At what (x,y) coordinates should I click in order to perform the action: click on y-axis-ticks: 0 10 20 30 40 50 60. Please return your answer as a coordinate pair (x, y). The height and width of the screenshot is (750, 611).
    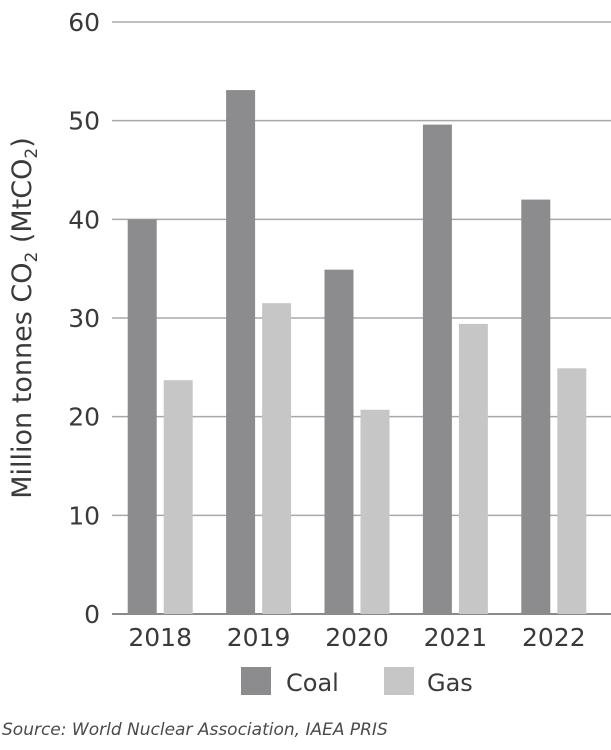
    Looking at the image, I should click on (84, 318).